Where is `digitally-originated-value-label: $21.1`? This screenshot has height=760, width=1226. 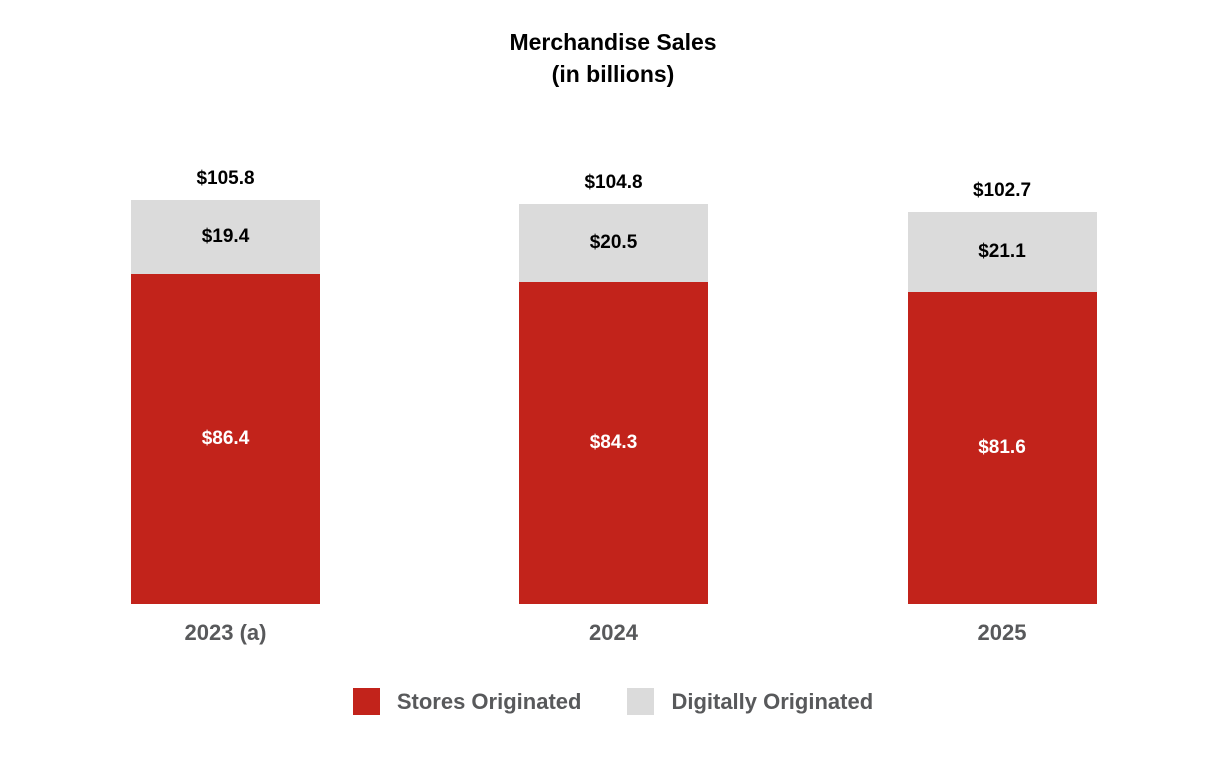 digitally-originated-value-label: $21.1 is located at coordinates (1002, 252).